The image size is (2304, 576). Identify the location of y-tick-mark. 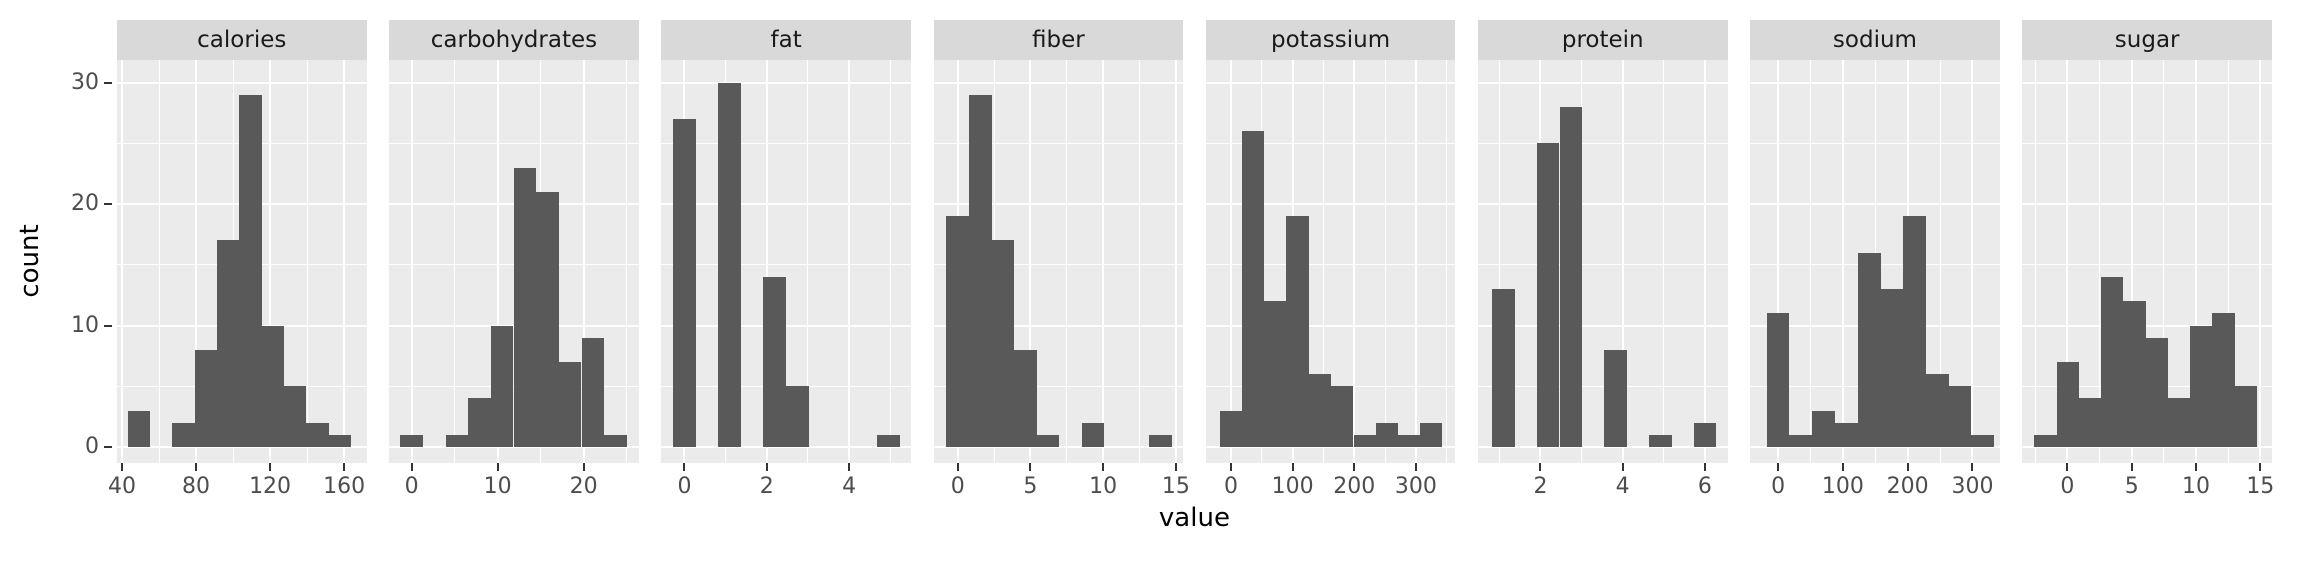
(108, 447).